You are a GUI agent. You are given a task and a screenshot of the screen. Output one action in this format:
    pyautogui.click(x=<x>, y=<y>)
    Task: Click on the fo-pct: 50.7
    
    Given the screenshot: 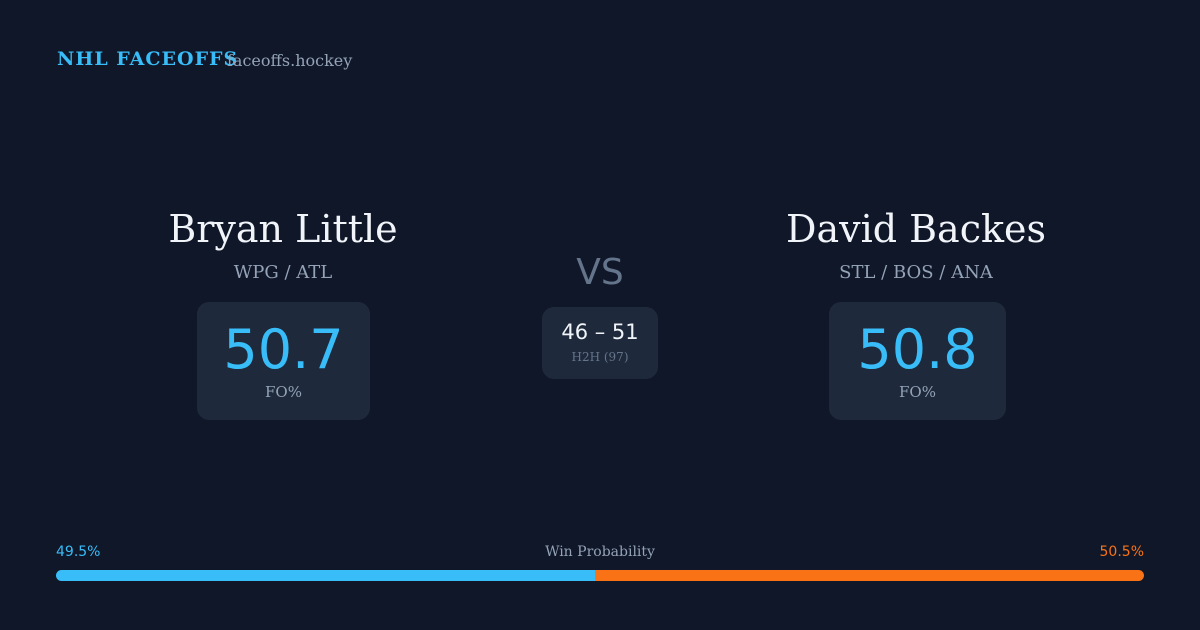 What is the action you would take?
    pyautogui.click(x=283, y=349)
    